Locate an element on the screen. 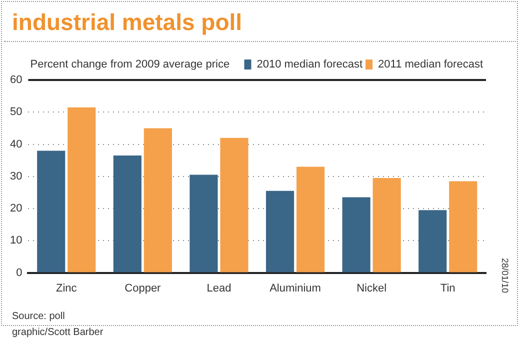 The width and height of the screenshot is (520, 339). chart-title: industrial metals poll is located at coordinates (127, 22).